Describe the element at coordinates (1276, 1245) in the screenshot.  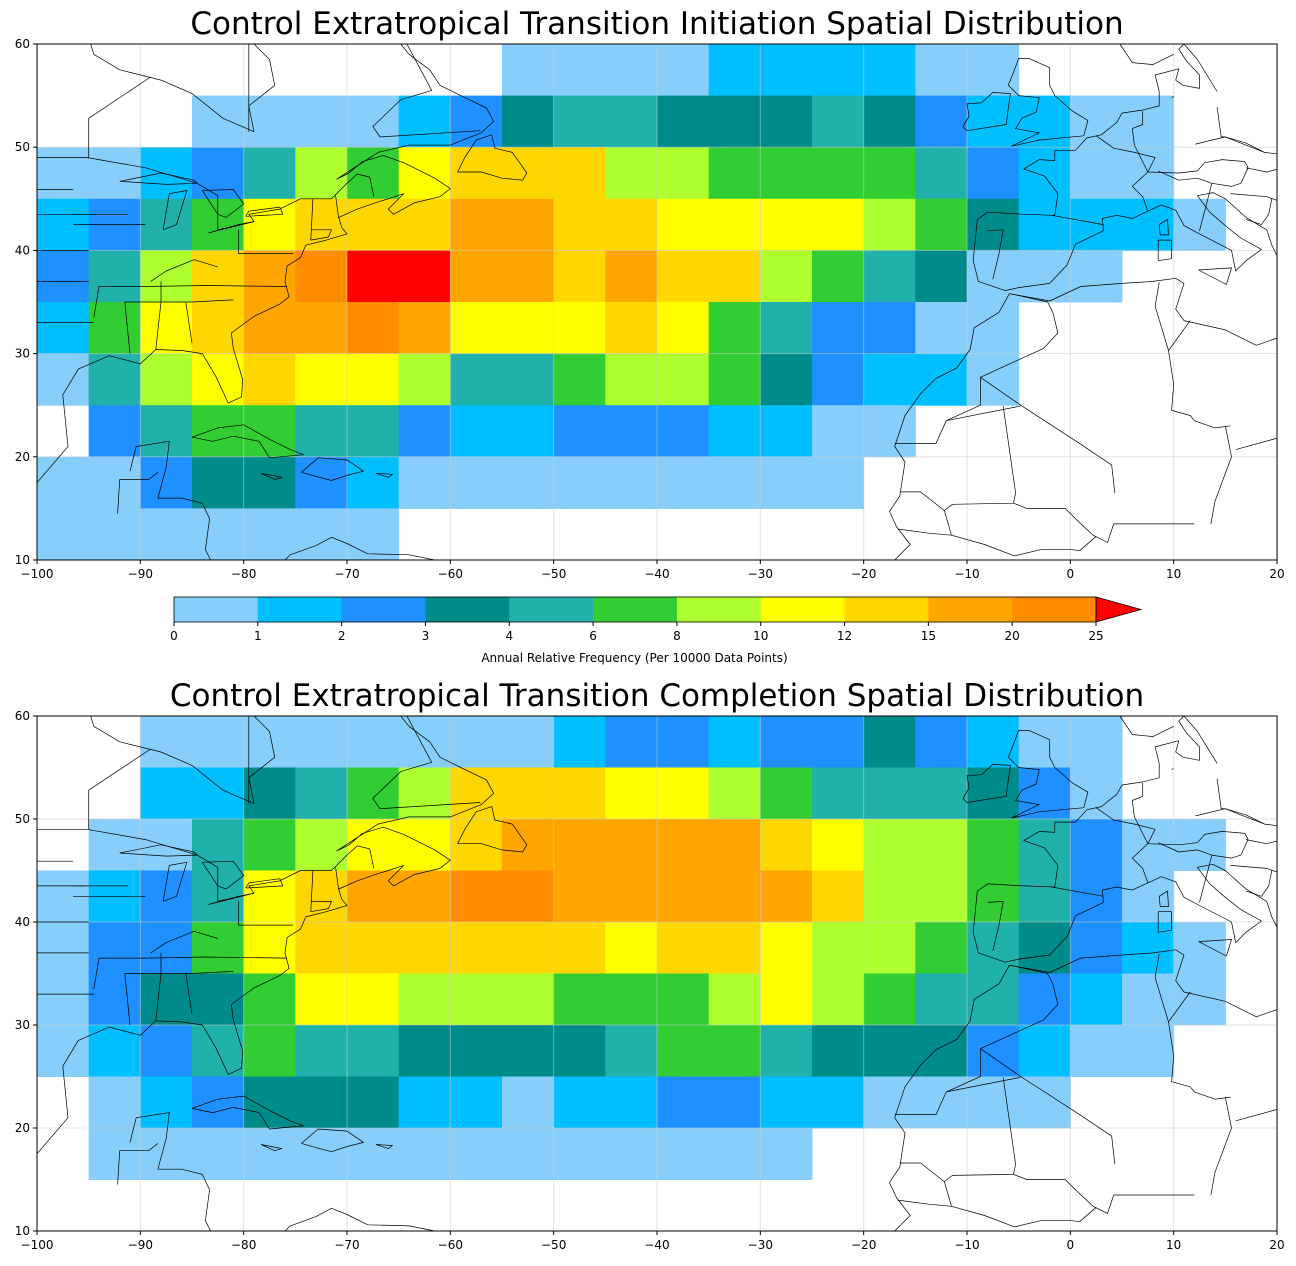
I see `x-tick-label: 20` at that location.